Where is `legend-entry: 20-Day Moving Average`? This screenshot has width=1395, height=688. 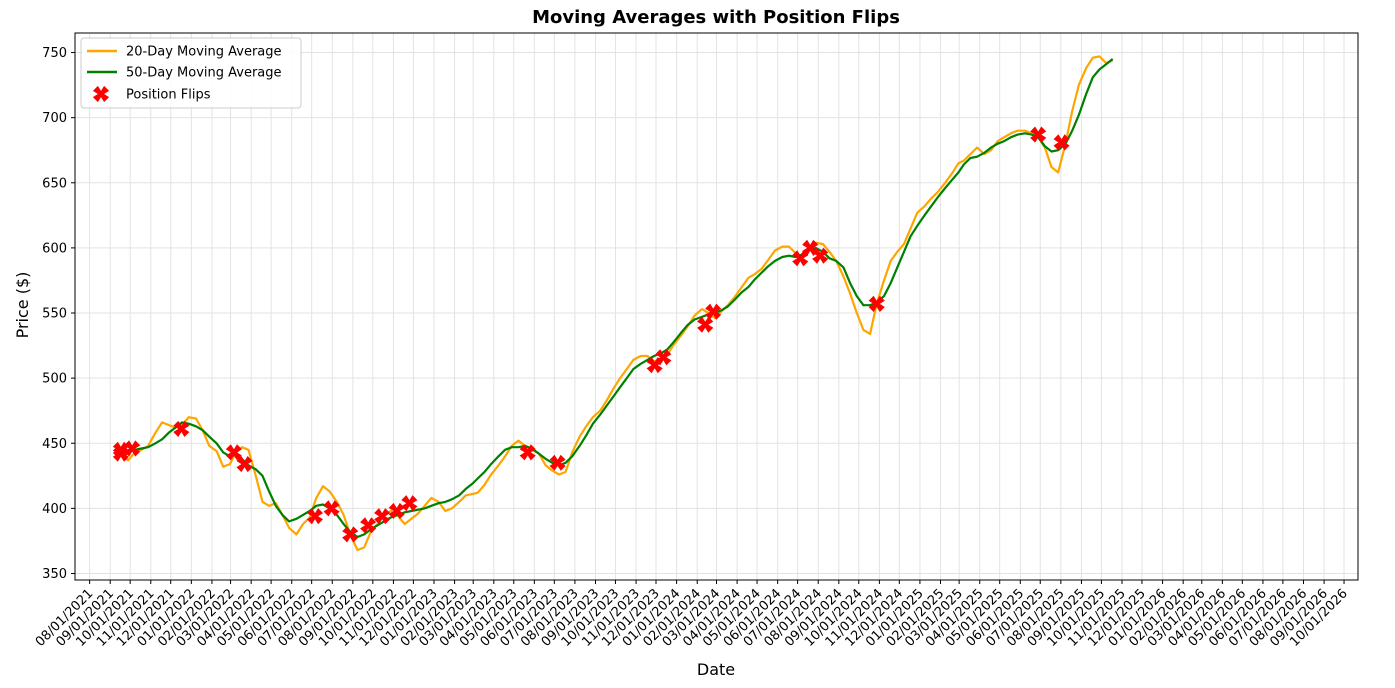 legend-entry: 20-Day Moving Average is located at coordinates (204, 52).